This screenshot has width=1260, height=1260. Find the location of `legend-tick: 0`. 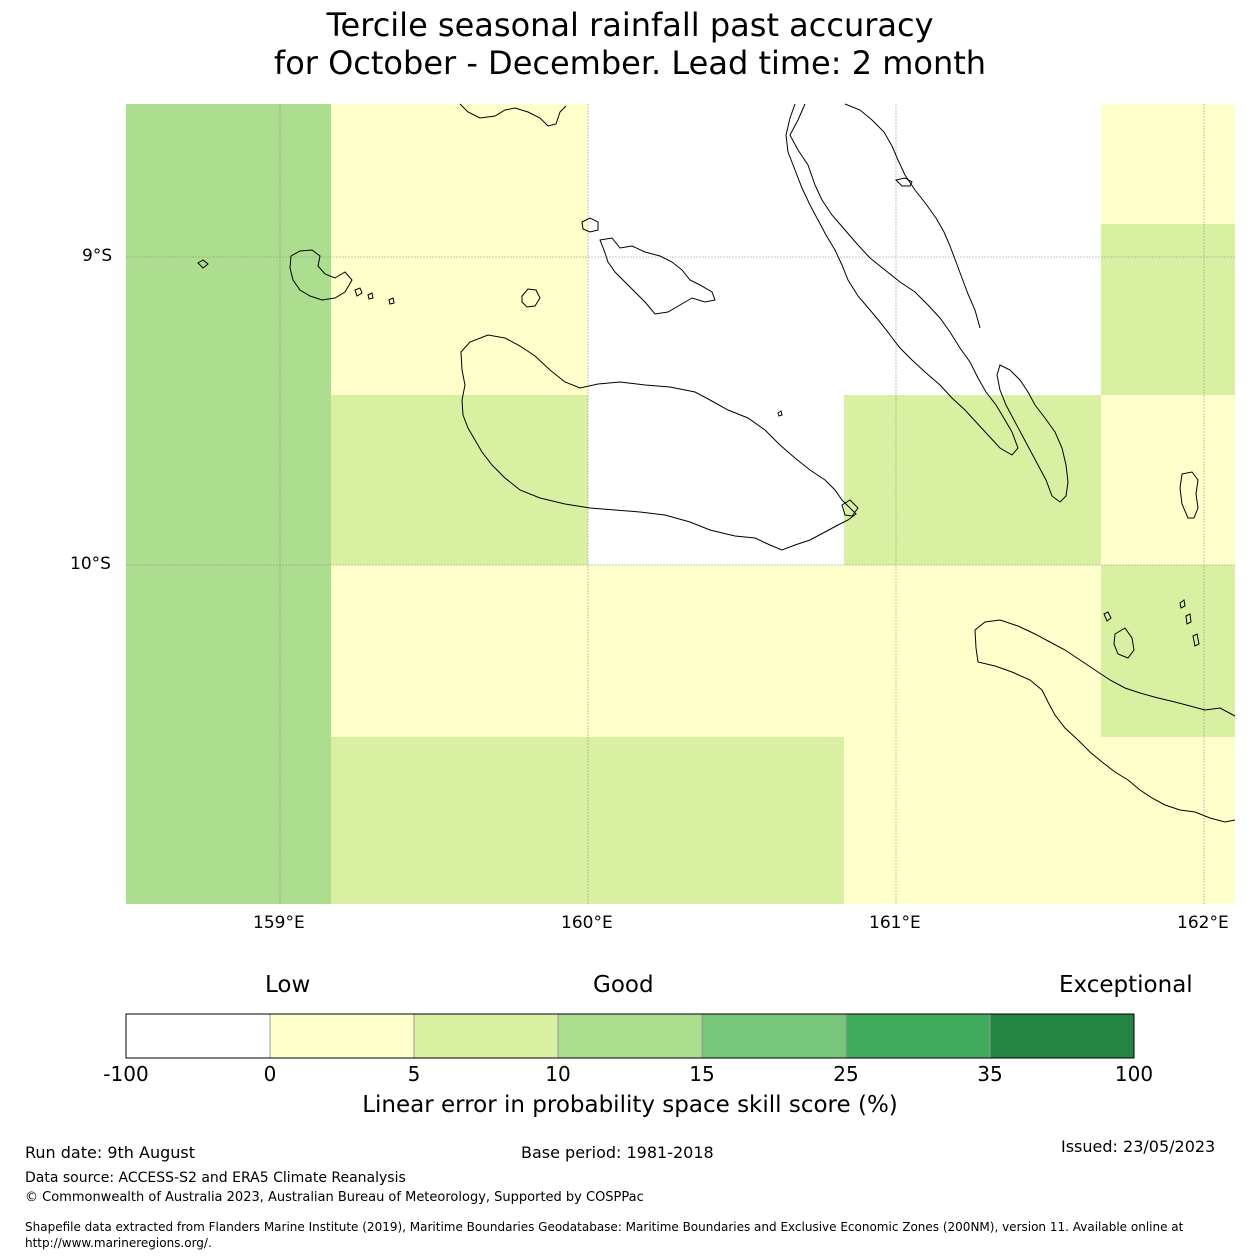

legend-tick: 0 is located at coordinates (270, 1074).